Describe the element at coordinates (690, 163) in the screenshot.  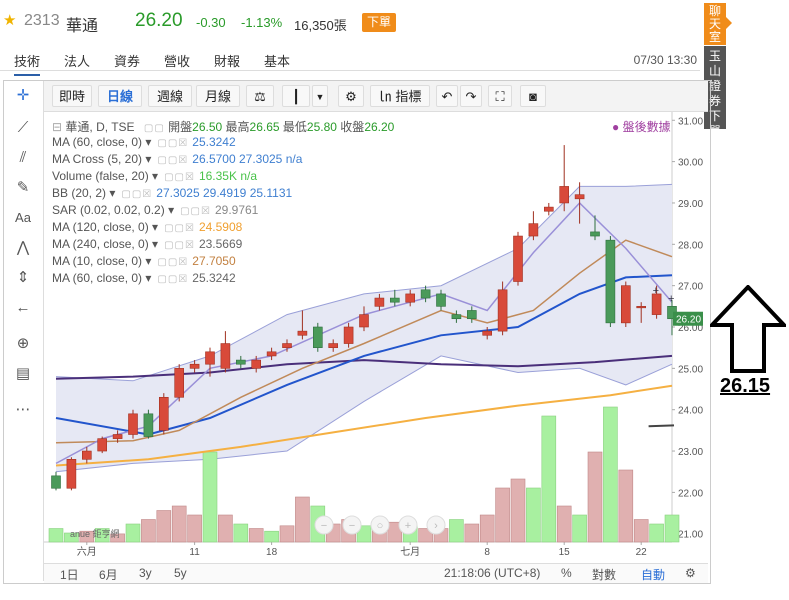
I see `y-tick-label: 30.00` at that location.